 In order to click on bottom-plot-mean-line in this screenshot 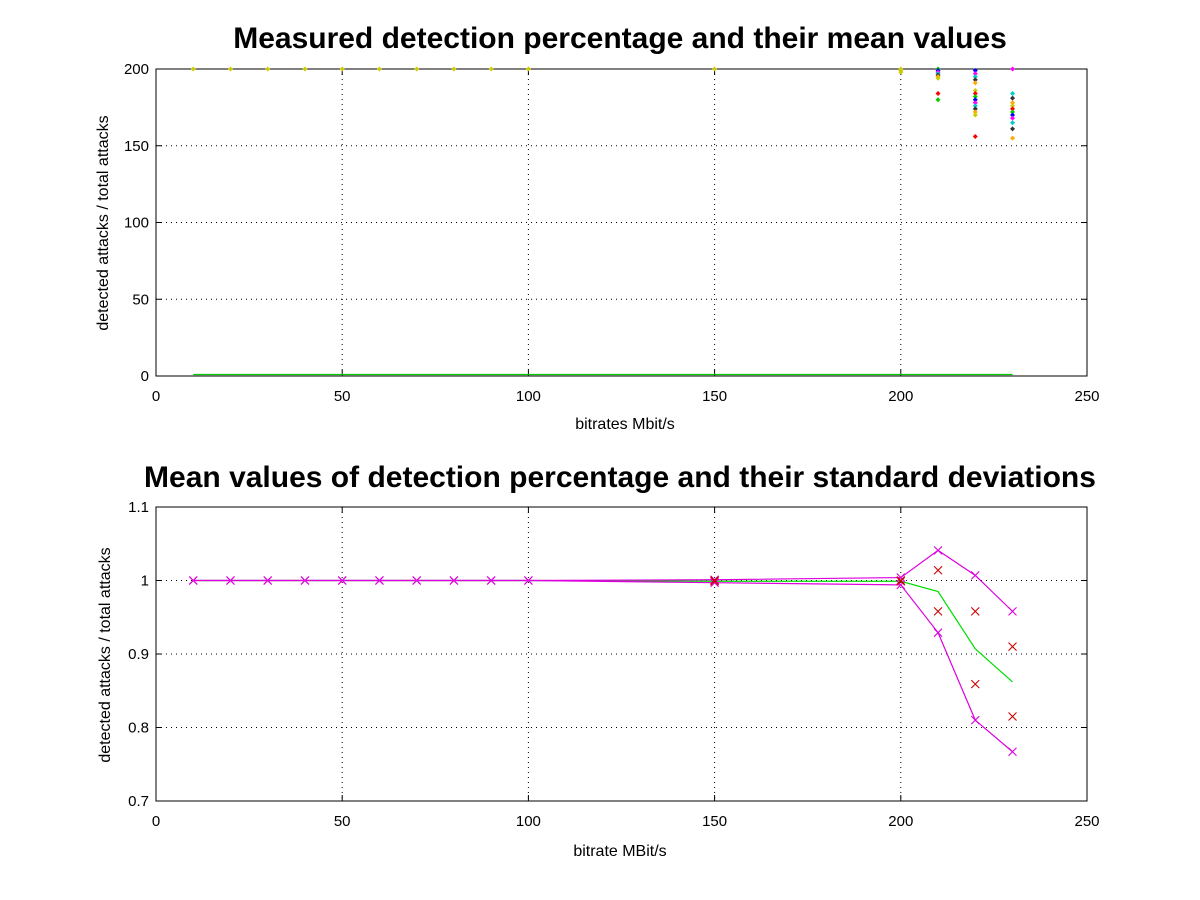, I will do `click(603, 631)`.